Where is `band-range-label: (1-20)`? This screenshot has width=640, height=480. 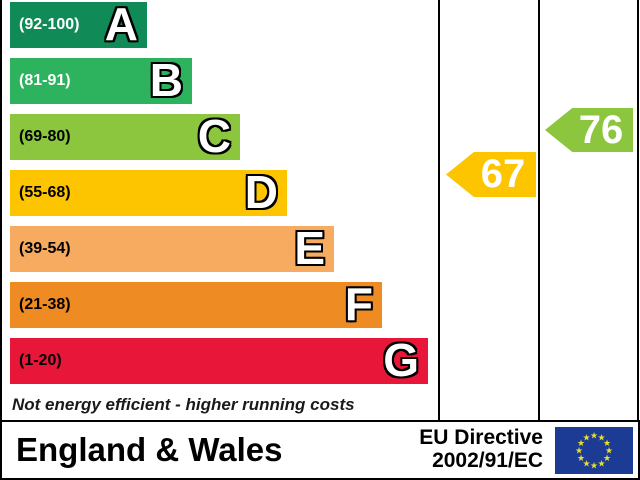 band-range-label: (1-20) is located at coordinates (40, 360).